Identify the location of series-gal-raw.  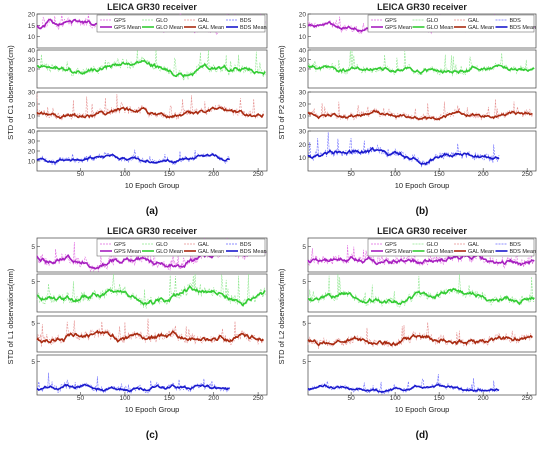
(420, 110).